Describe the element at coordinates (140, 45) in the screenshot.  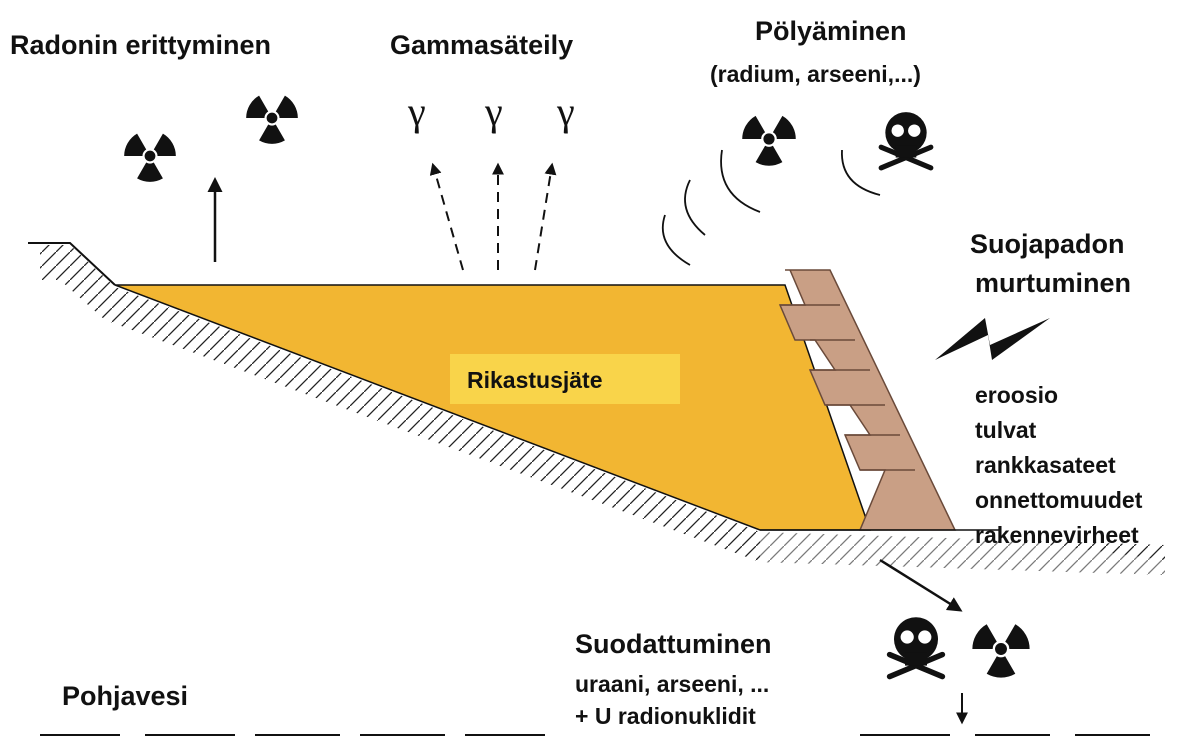
I see `label: Radonin erittyminen` at that location.